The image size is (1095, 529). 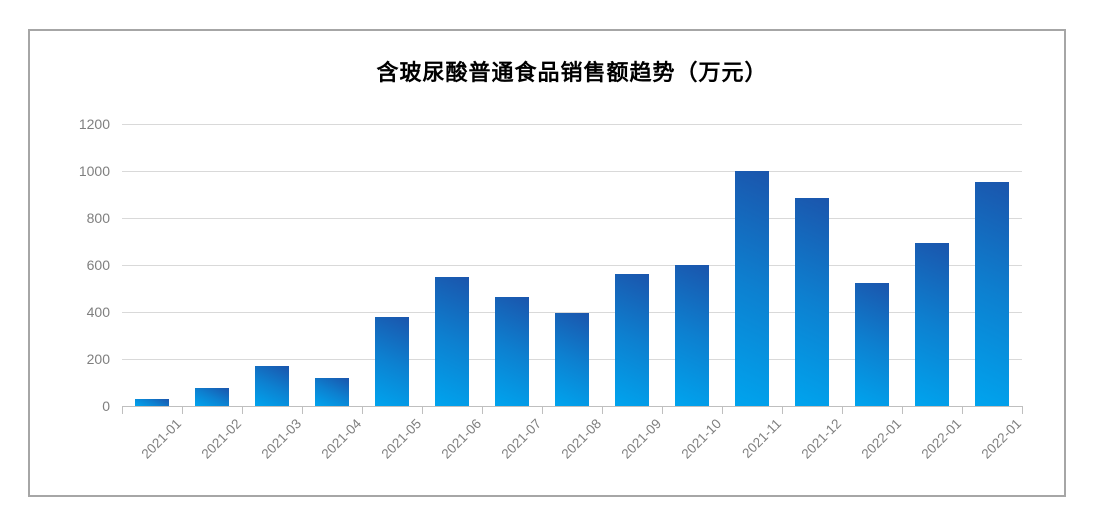 I want to click on y-axis-tick-label: 200, so click(x=98, y=359).